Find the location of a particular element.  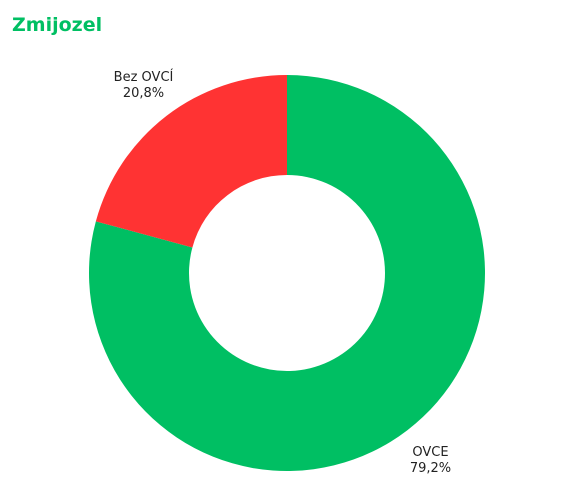

slice-label: Bez OVCÍ is located at coordinates (144, 77).